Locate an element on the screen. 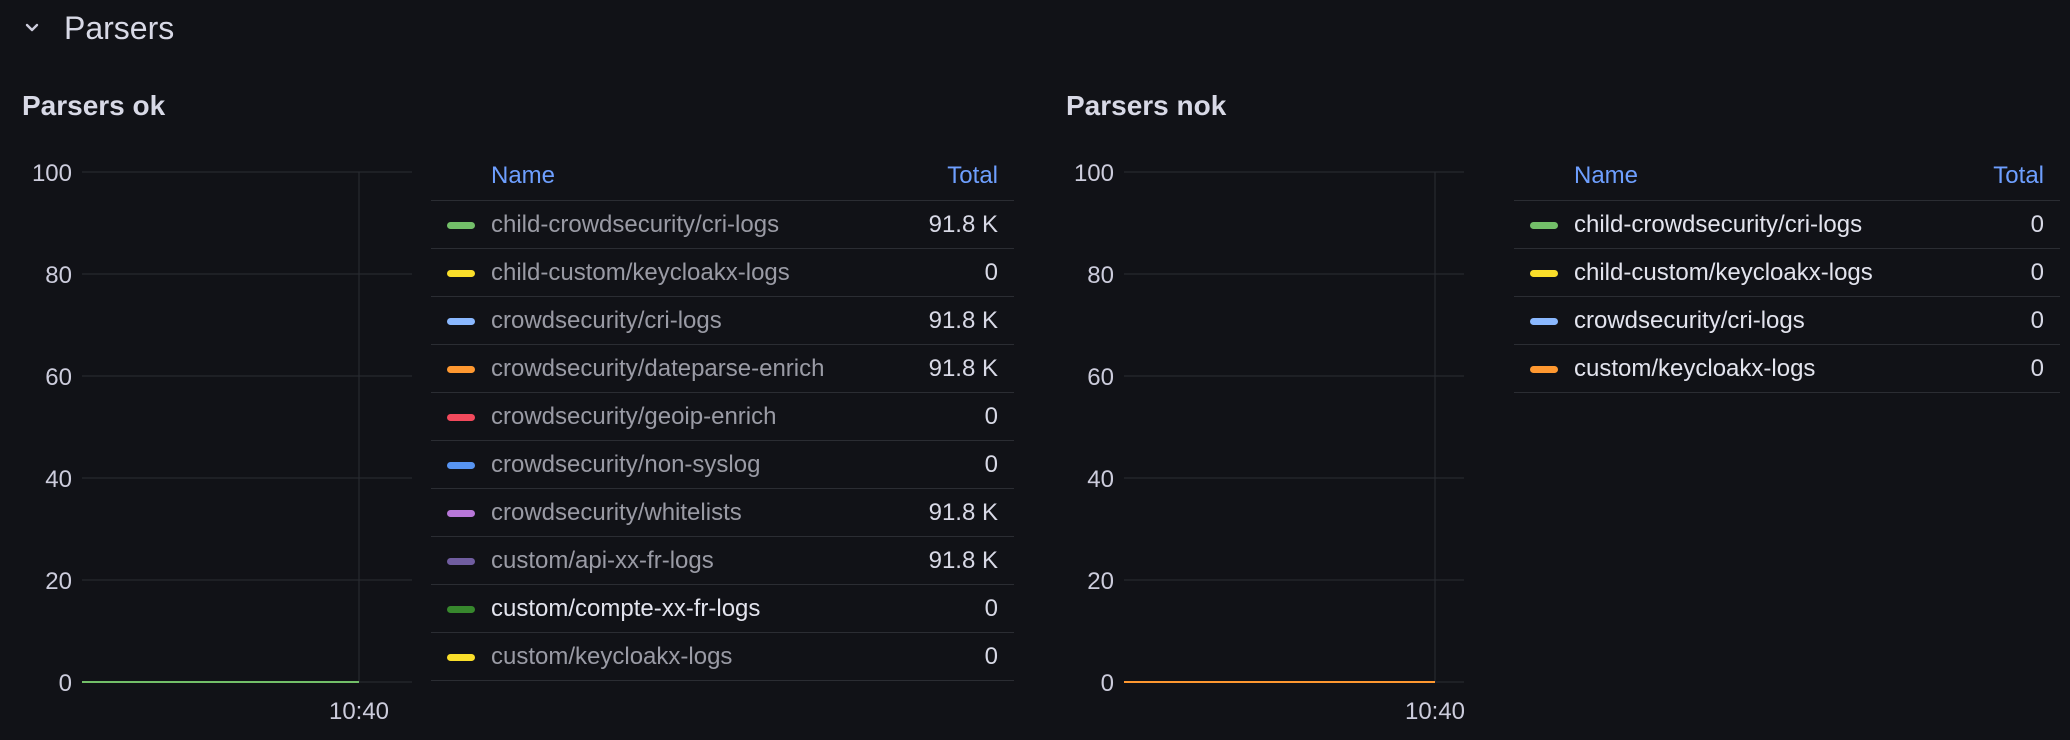 This screenshot has width=2070, height=740. legend-row: child-crowdsecurity/cri-logs 91.8 K is located at coordinates (722, 224).